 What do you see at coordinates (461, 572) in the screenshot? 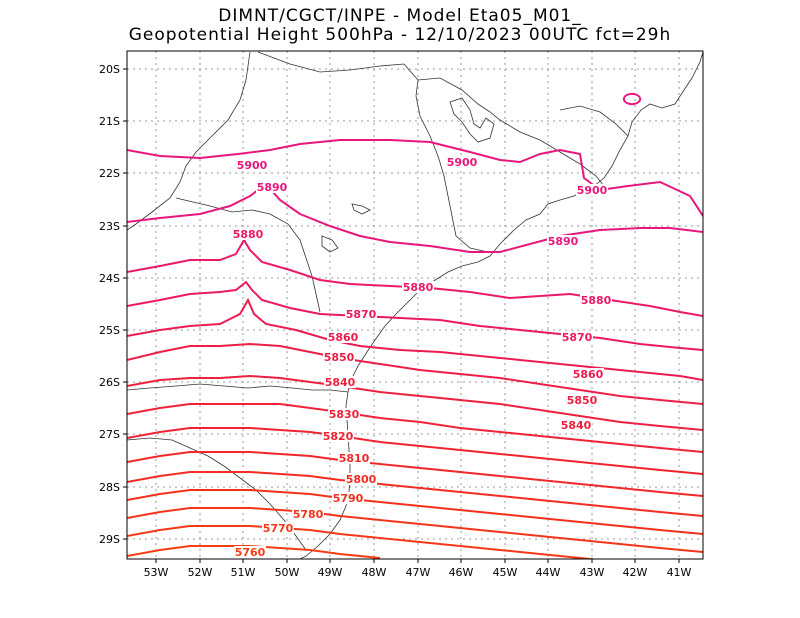
I see `lon-label: 46W` at bounding box center [461, 572].